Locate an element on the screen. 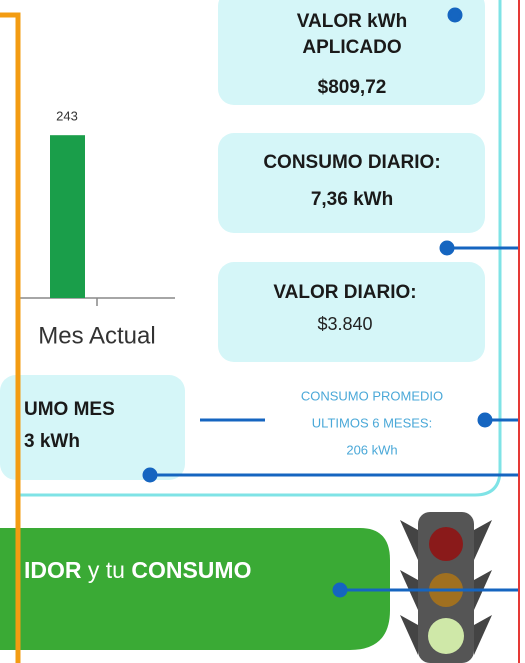 The image size is (525, 663). banner is located at coordinates (195, 589).